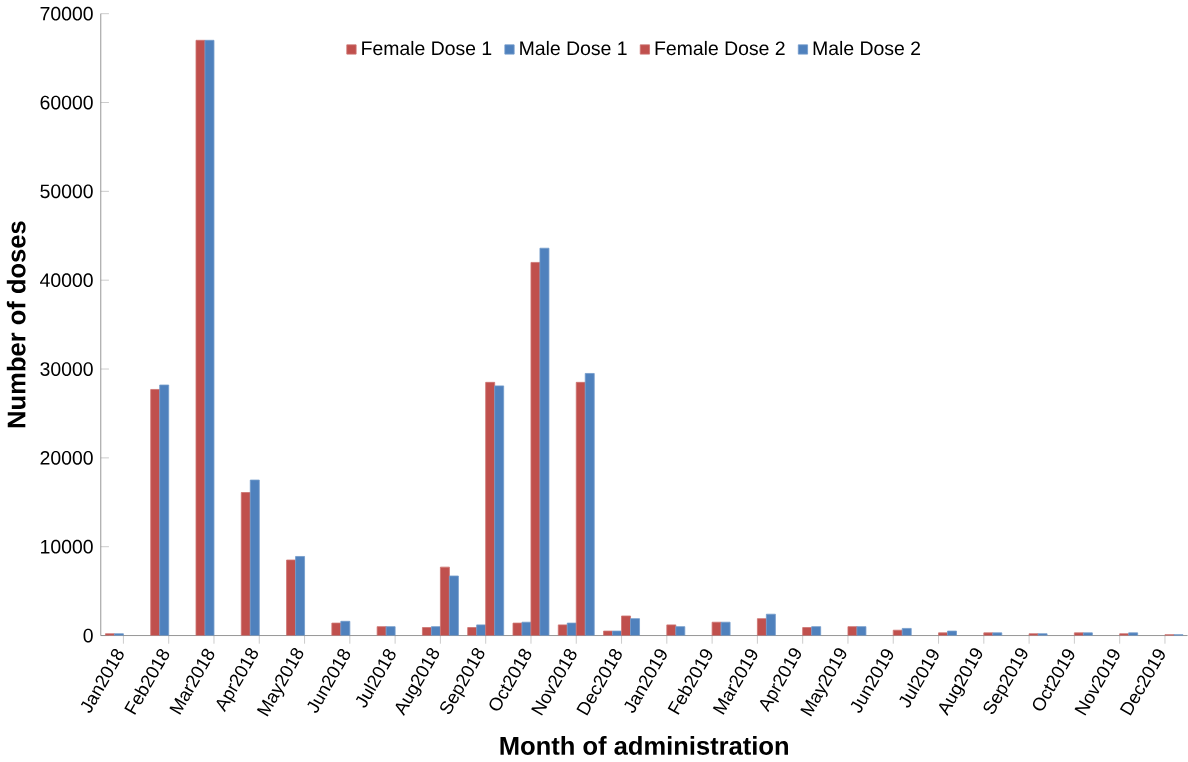  I want to click on legend-label: Female Dose 2, so click(720, 48).